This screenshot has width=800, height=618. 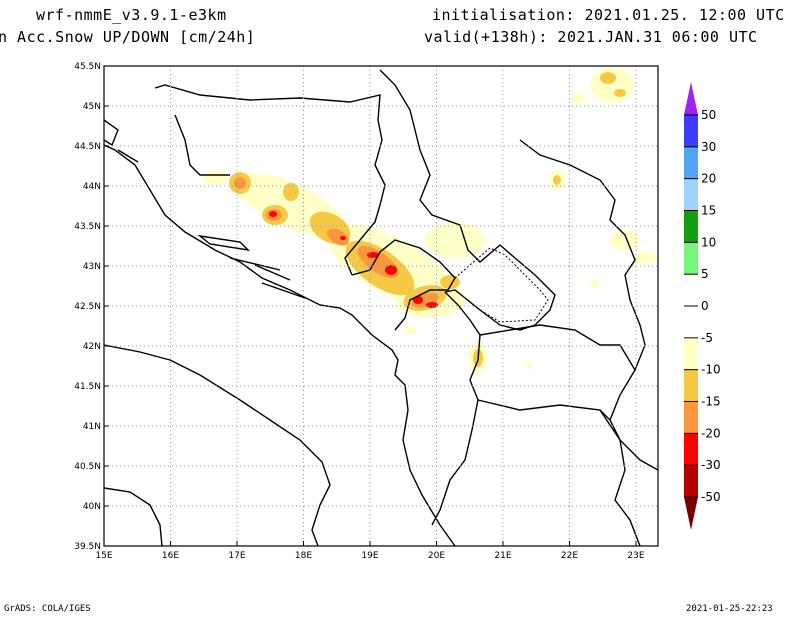 What do you see at coordinates (369, 556) in the screenshot?
I see `lon-label: 19E` at bounding box center [369, 556].